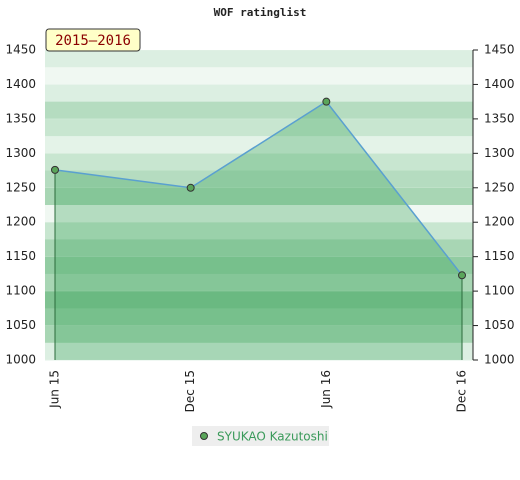 This screenshot has height=480, width=520. What do you see at coordinates (499, 325) in the screenshot?
I see `y2-tick-label: 1050` at bounding box center [499, 325].